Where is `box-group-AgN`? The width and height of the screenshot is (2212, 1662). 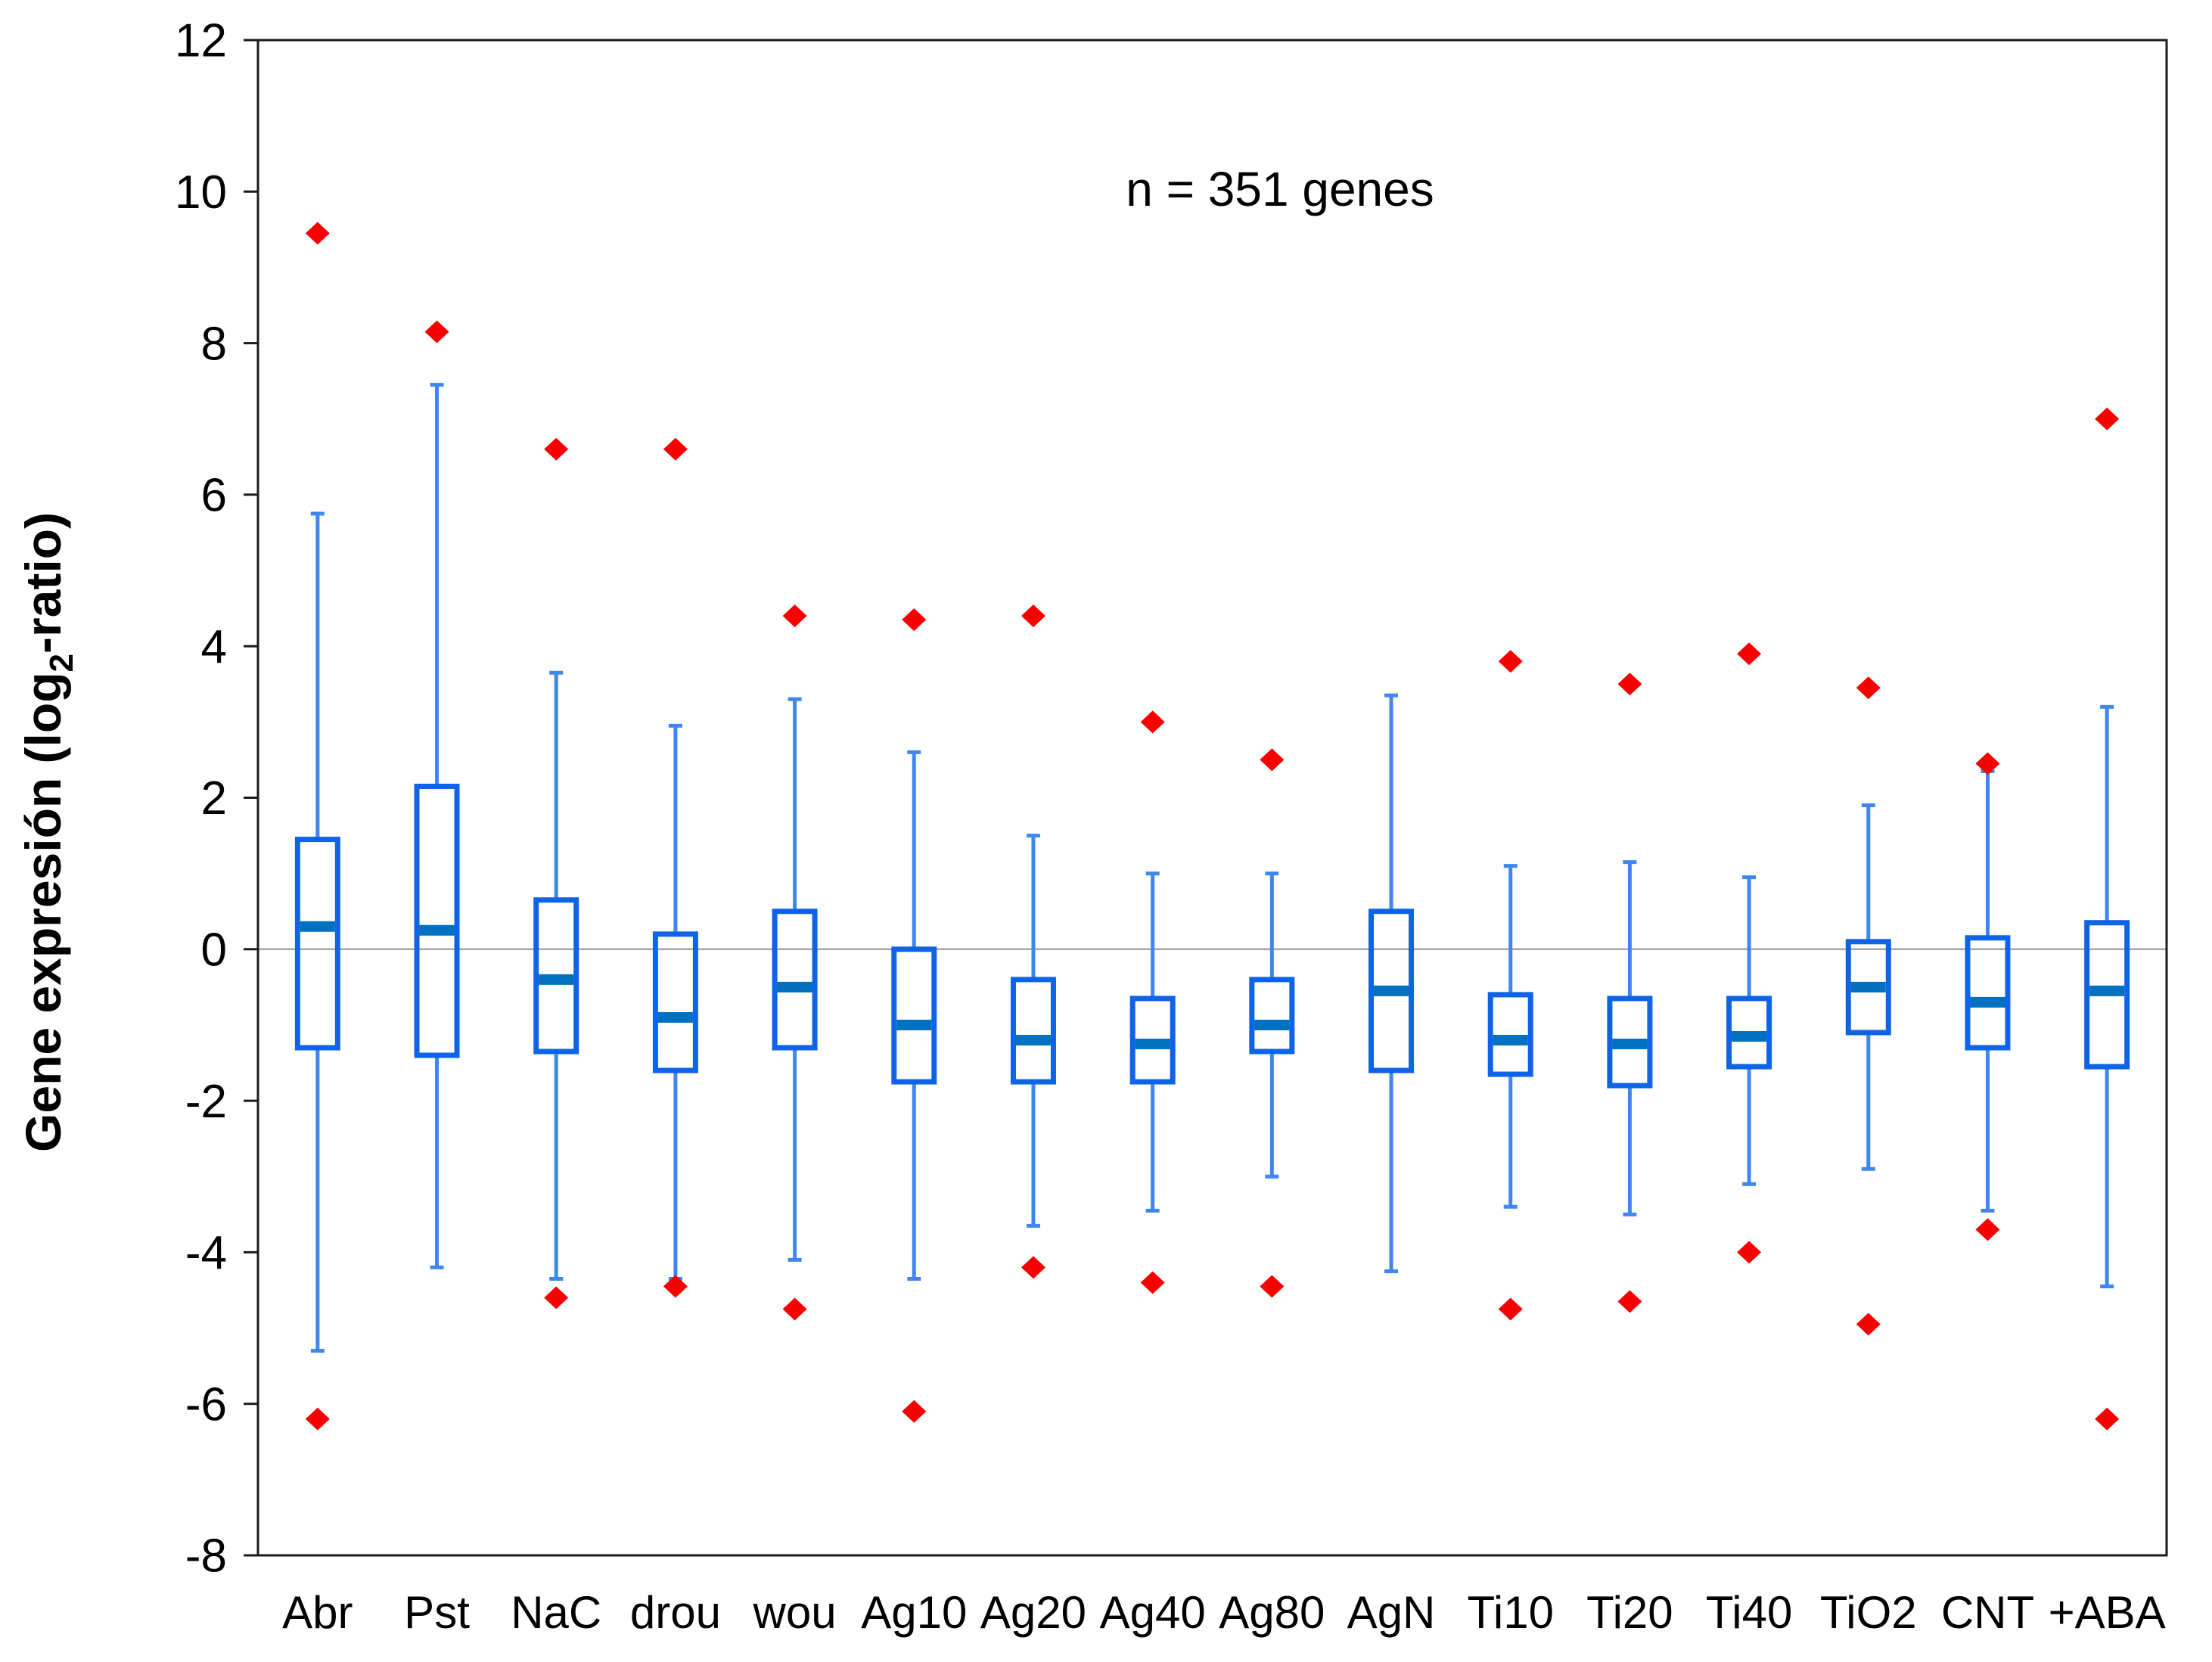
box-group-AgN is located at coordinates (1392, 983).